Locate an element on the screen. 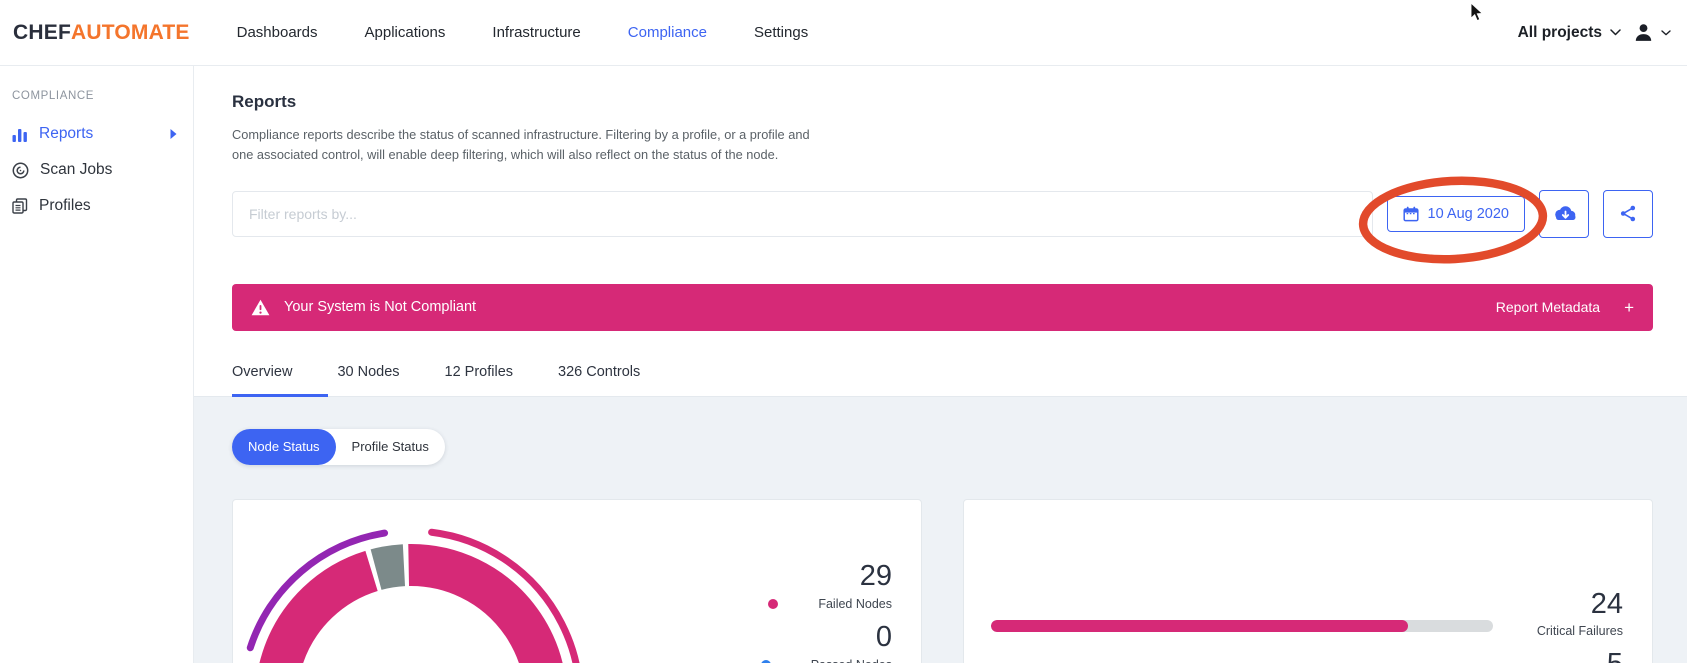 The image size is (1687, 663). nav-settings: Settings is located at coordinates (781, 32).